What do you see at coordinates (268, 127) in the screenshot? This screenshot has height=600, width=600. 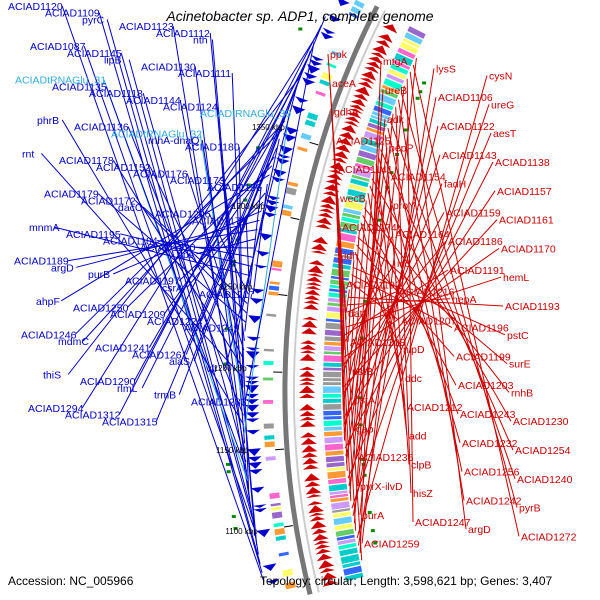 I see `tick-label: 1350 kbp` at bounding box center [268, 127].